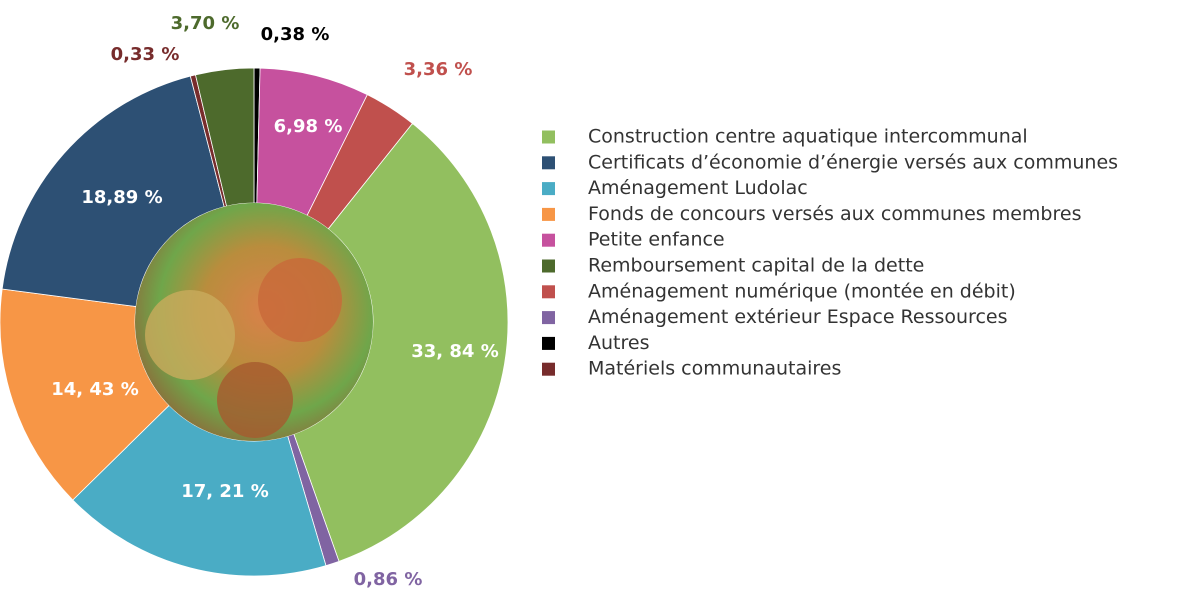  I want to click on value-label: 0,38 %, so click(295, 34).